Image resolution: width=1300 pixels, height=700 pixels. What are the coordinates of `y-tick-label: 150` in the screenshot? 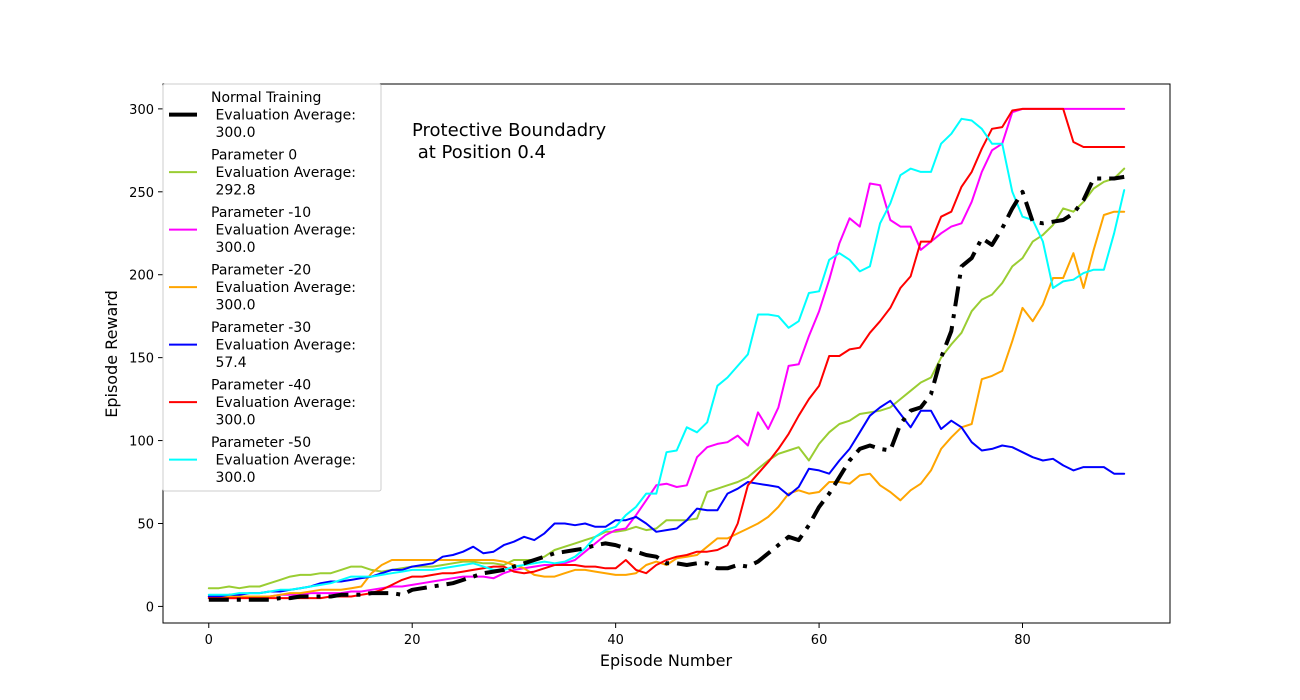 It's located at (141, 359).